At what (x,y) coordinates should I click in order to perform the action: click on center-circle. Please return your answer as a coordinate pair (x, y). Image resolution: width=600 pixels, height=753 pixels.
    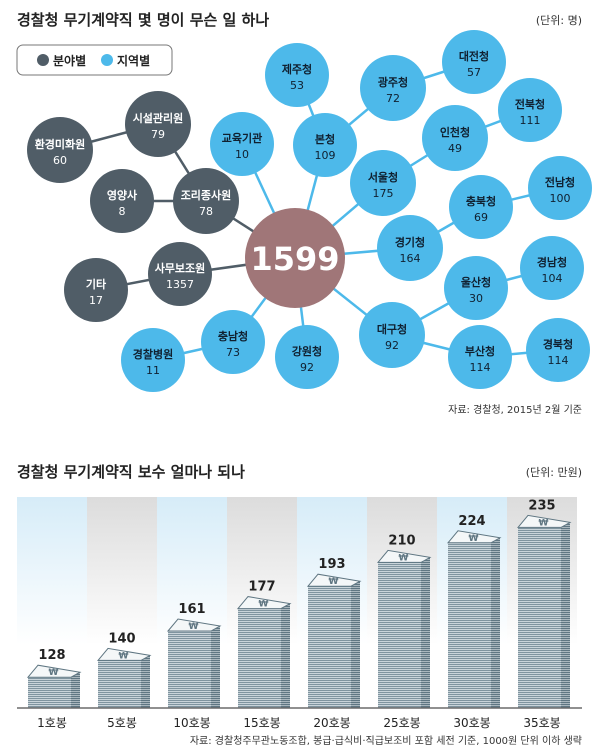
    Looking at the image, I should click on (295, 258).